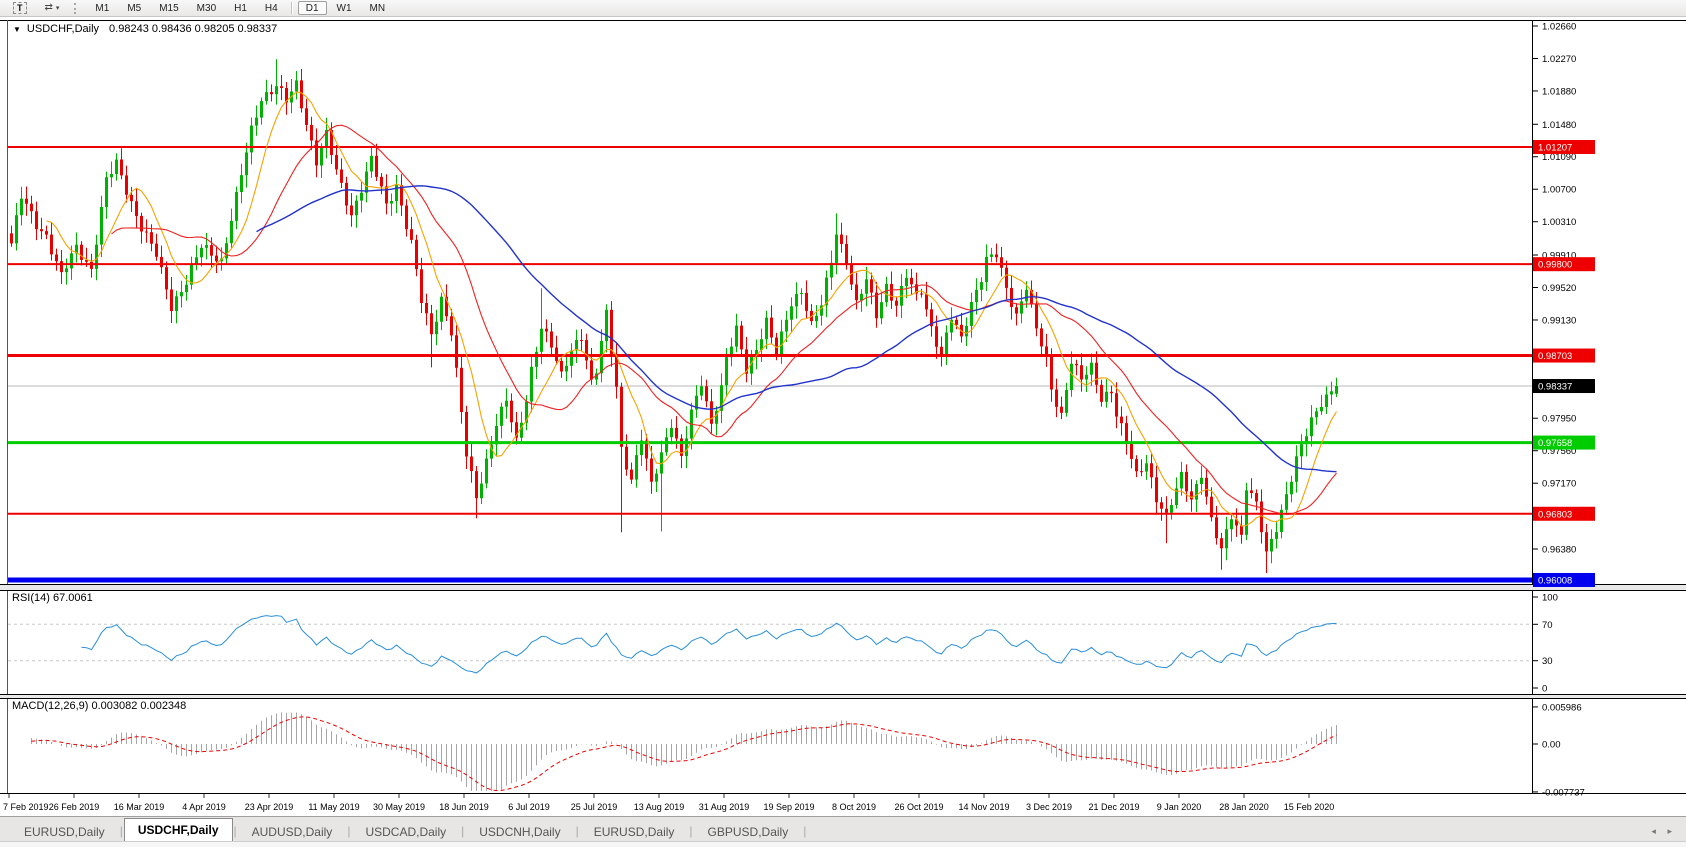 This screenshot has height=847, width=1686. What do you see at coordinates (748, 832) in the screenshot?
I see `tab-gbpusd-daily: GBPUSD,Daily` at bounding box center [748, 832].